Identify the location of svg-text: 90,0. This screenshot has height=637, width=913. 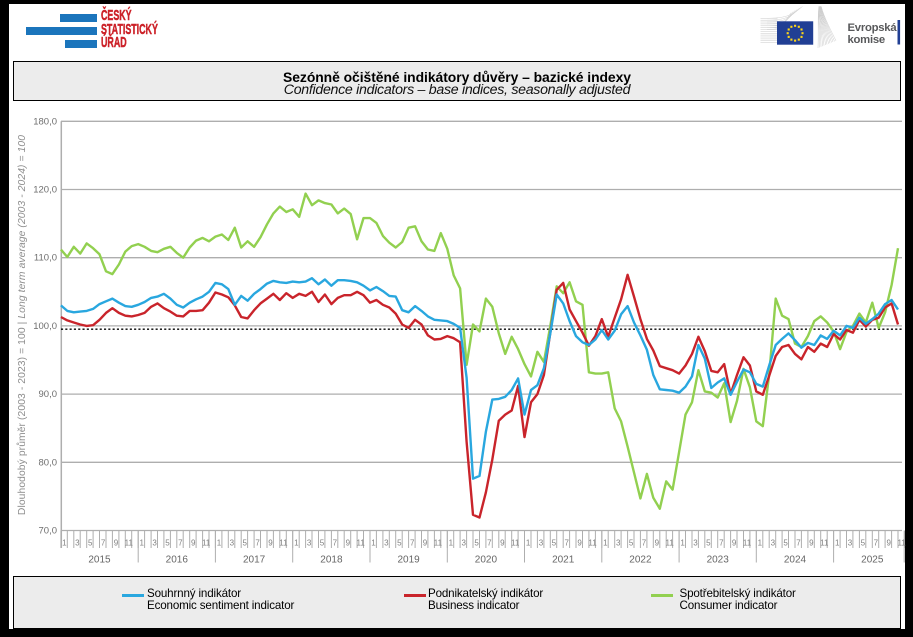
(48, 394).